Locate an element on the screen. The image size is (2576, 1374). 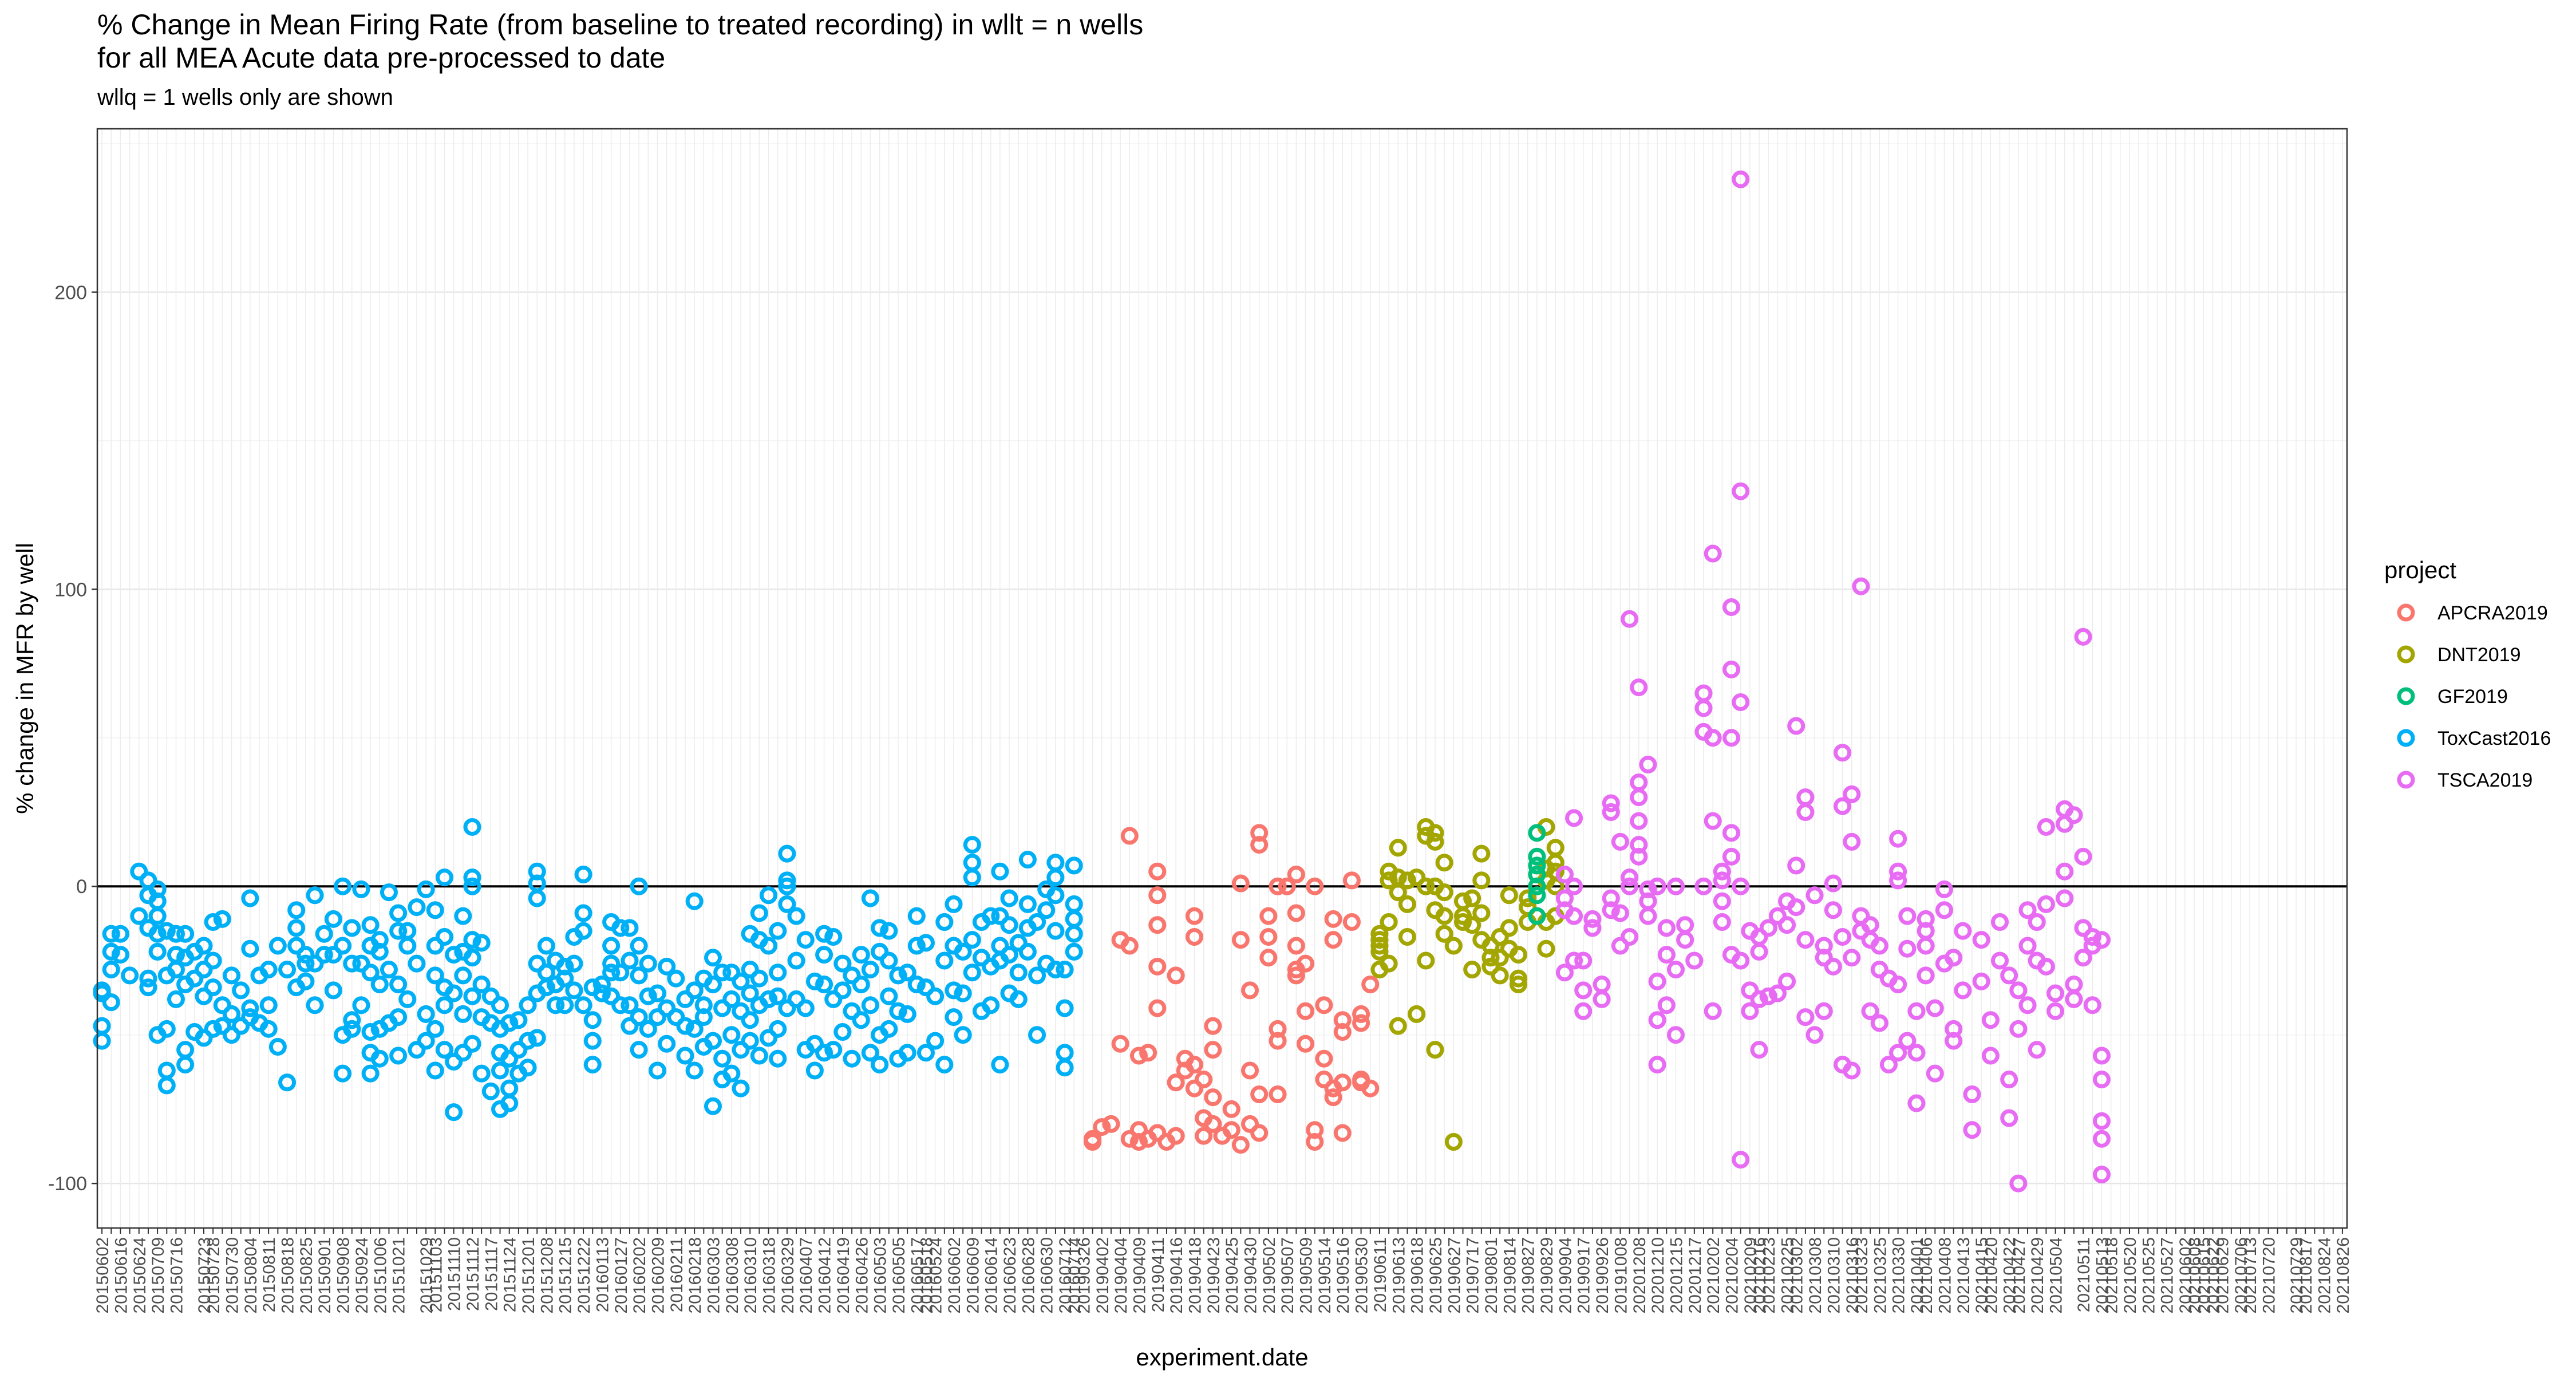
x-tick-label: 20190423 is located at coordinates (1213, 1275).